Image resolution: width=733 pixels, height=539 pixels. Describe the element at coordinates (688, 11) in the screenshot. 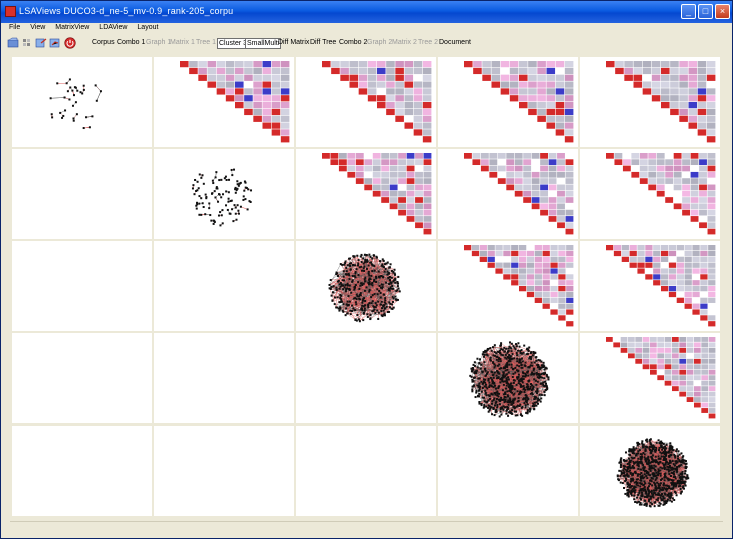

I see `minimize-button: _` at that location.